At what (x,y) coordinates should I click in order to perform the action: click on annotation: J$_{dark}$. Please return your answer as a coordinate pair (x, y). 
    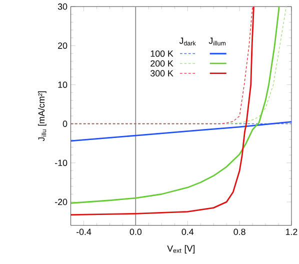
    Looking at the image, I should click on (187, 42).